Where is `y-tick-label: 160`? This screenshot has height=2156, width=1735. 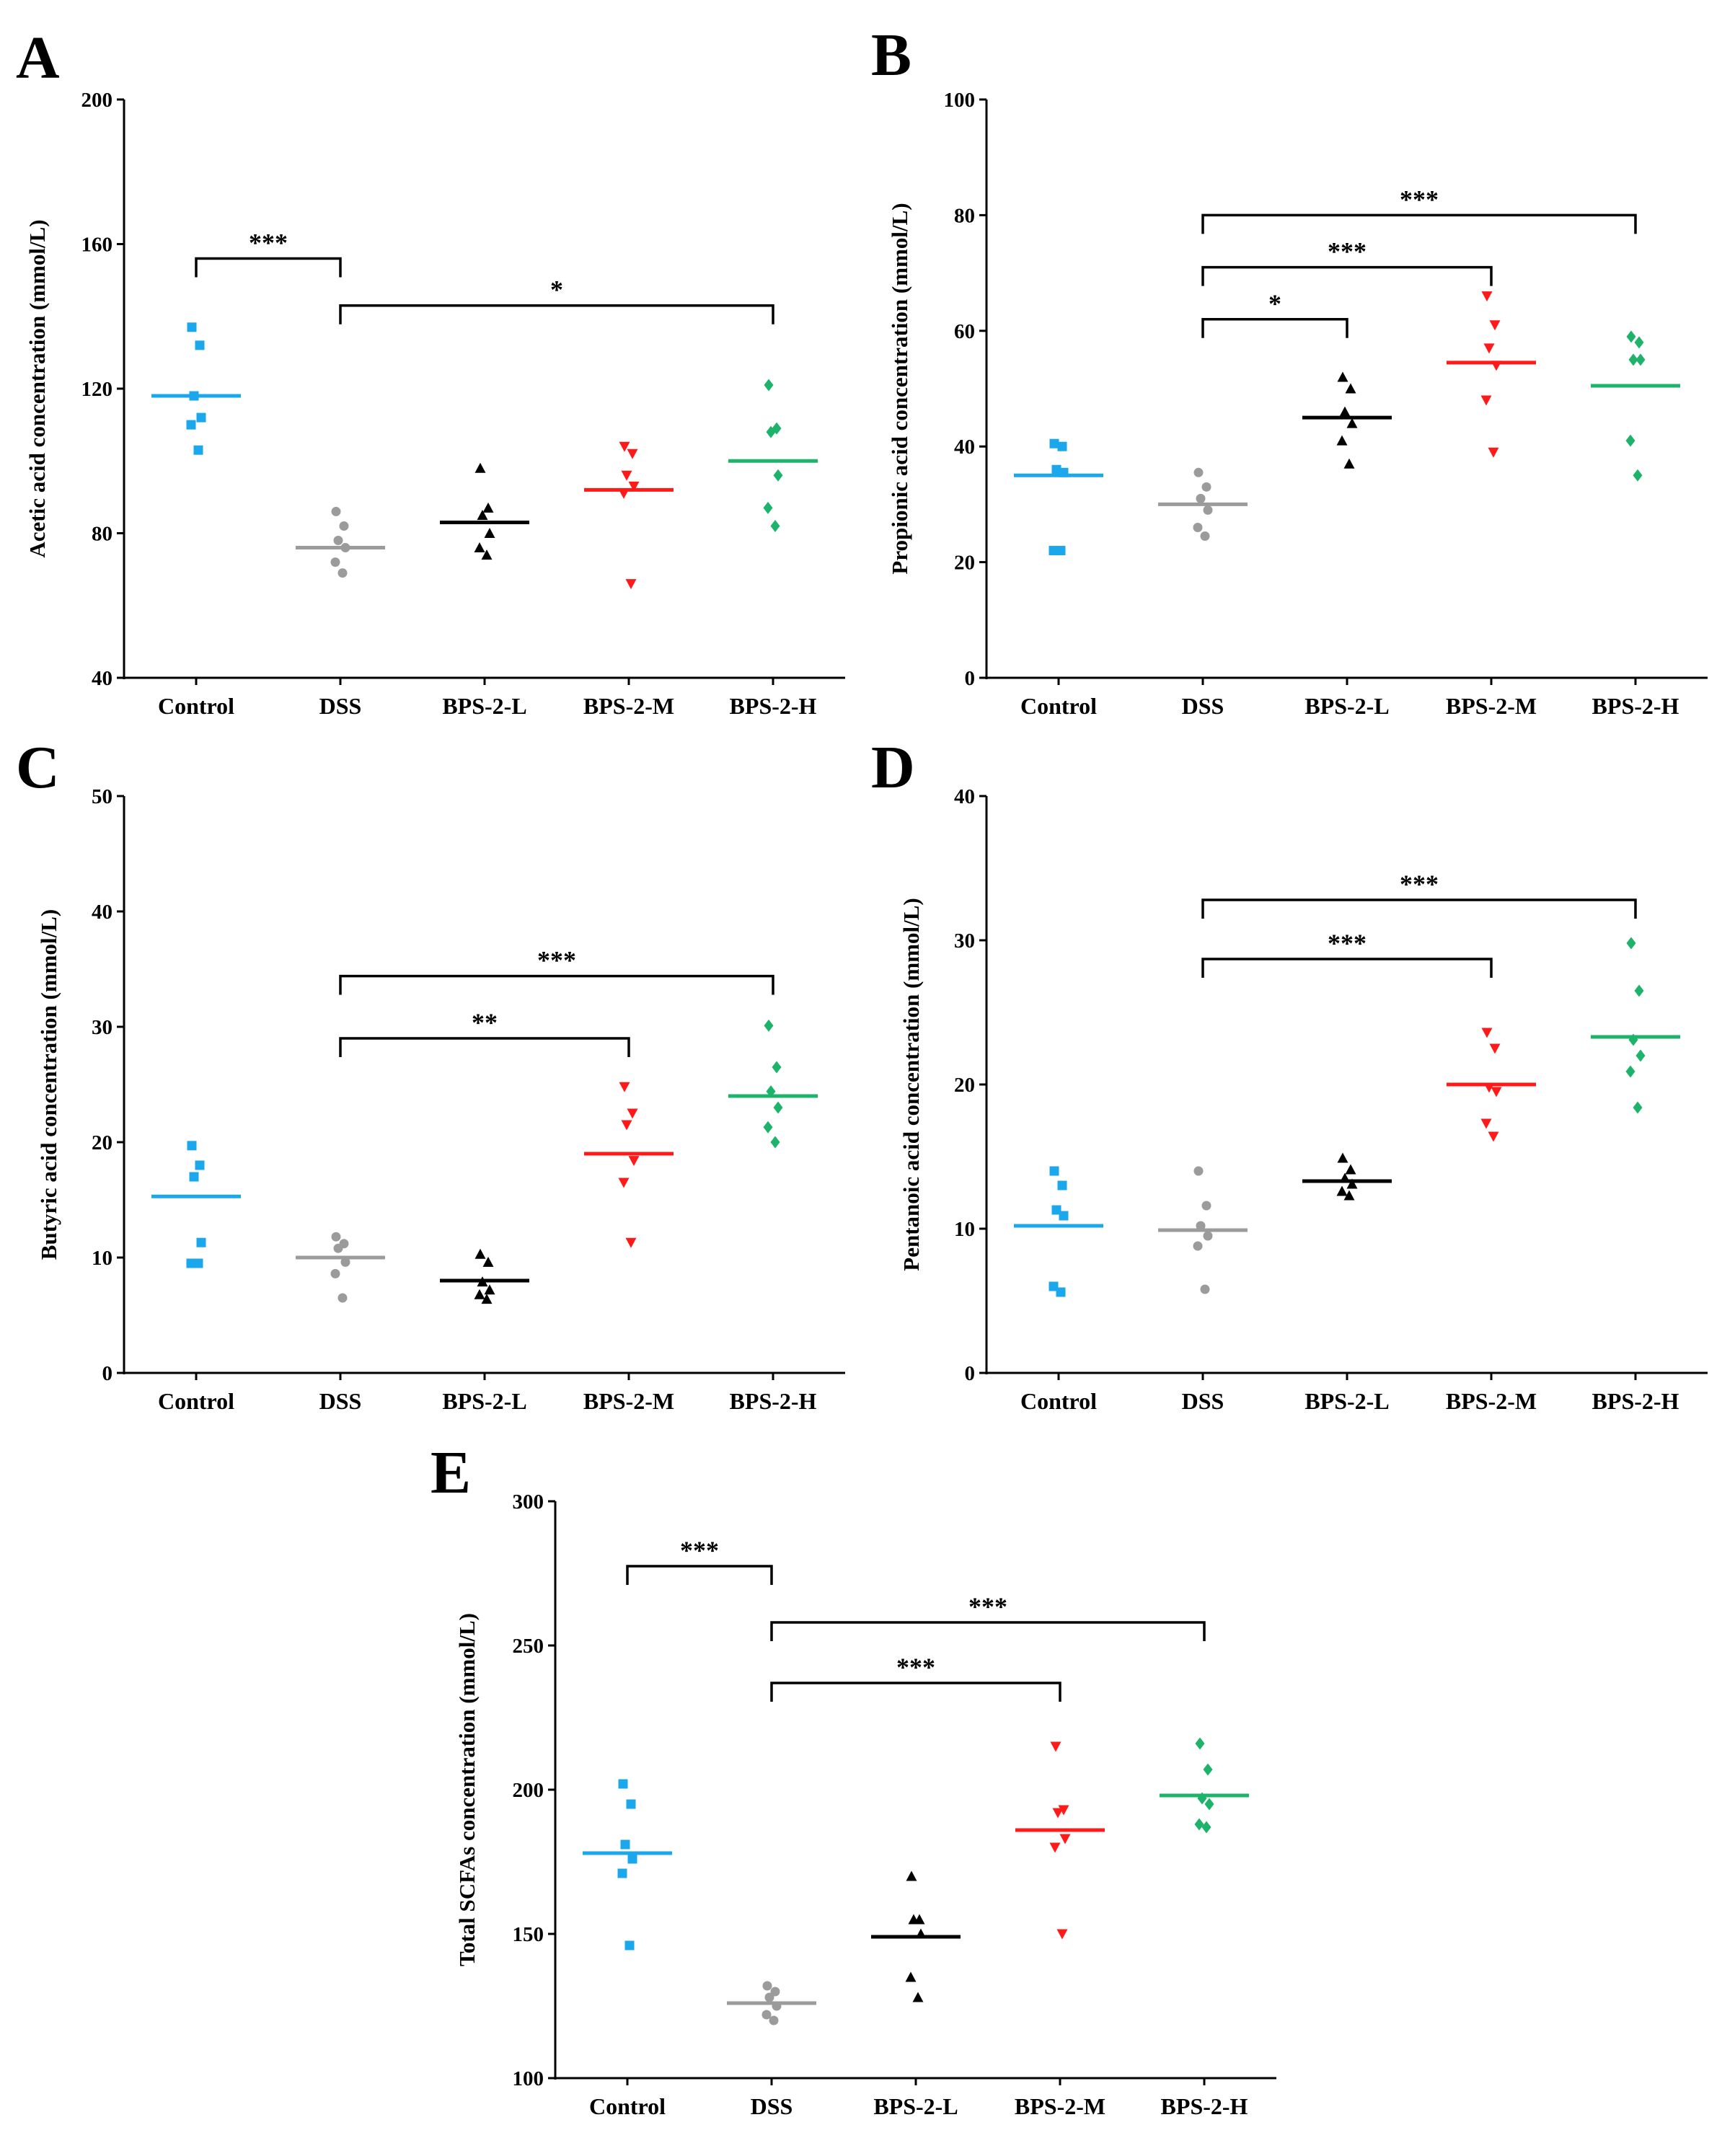
y-tick-label: 160 is located at coordinates (97, 245).